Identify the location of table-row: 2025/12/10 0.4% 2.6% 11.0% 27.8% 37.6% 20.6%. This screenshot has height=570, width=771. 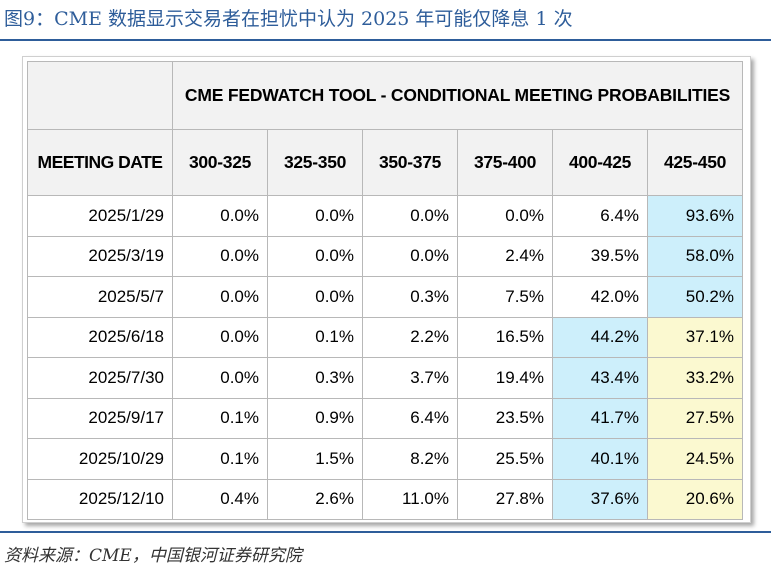
(385, 499).